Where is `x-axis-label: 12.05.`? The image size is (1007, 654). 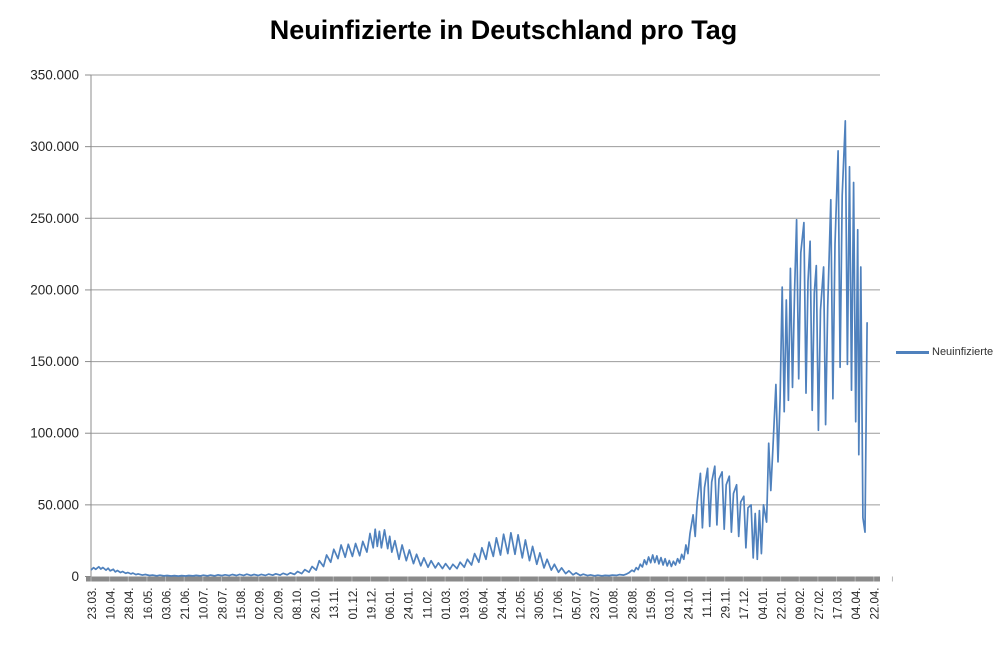
x-axis-label: 12.05. is located at coordinates (522, 604).